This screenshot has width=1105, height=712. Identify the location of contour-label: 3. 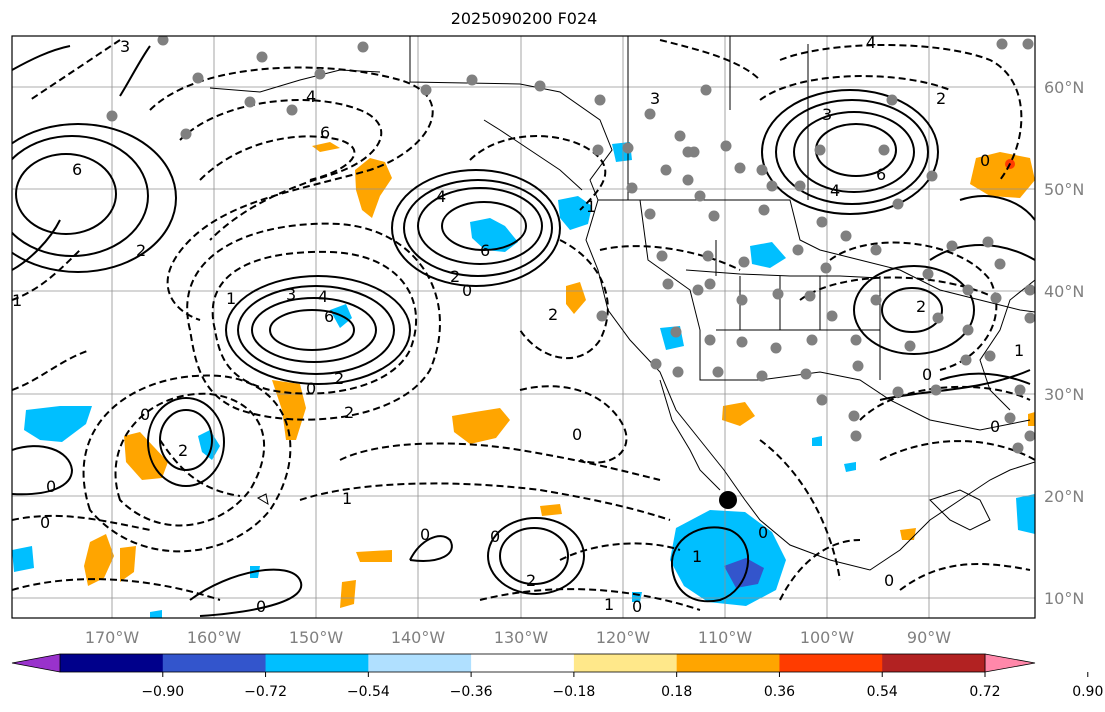
(291, 294).